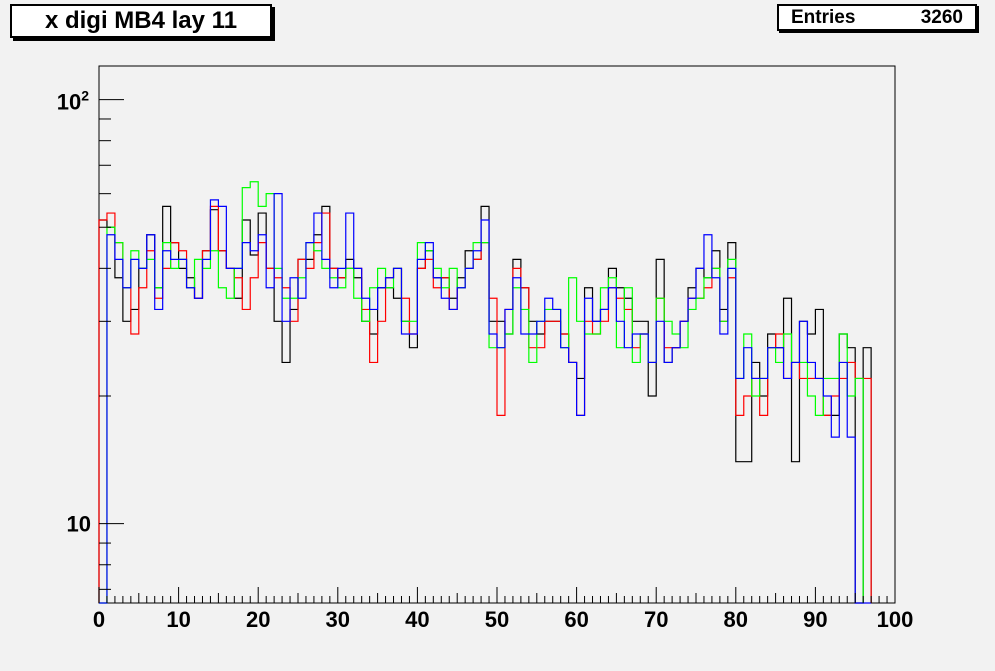  I want to click on x-tick-label: 80, so click(736, 619).